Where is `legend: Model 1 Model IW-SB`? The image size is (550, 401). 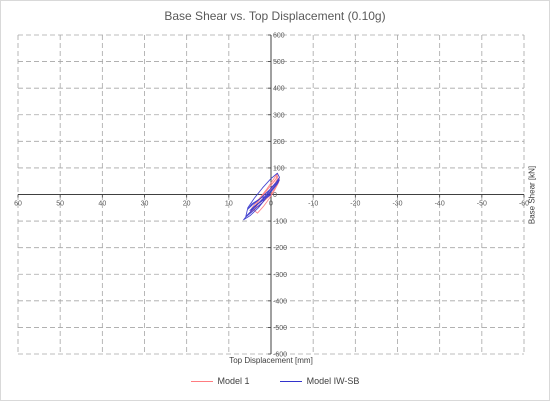
legend: Model 1 Model IW-SB is located at coordinates (275, 381).